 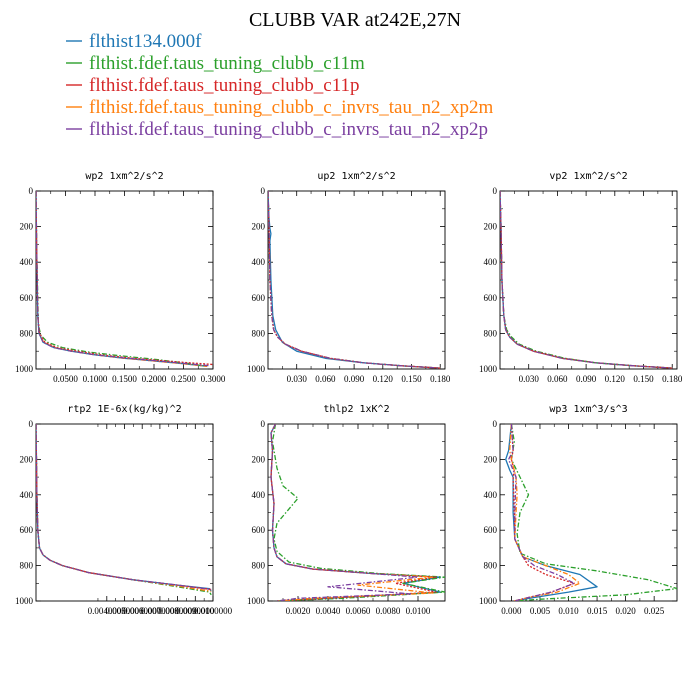 I want to click on x-tick-label: 0.0040, so click(x=328, y=611).